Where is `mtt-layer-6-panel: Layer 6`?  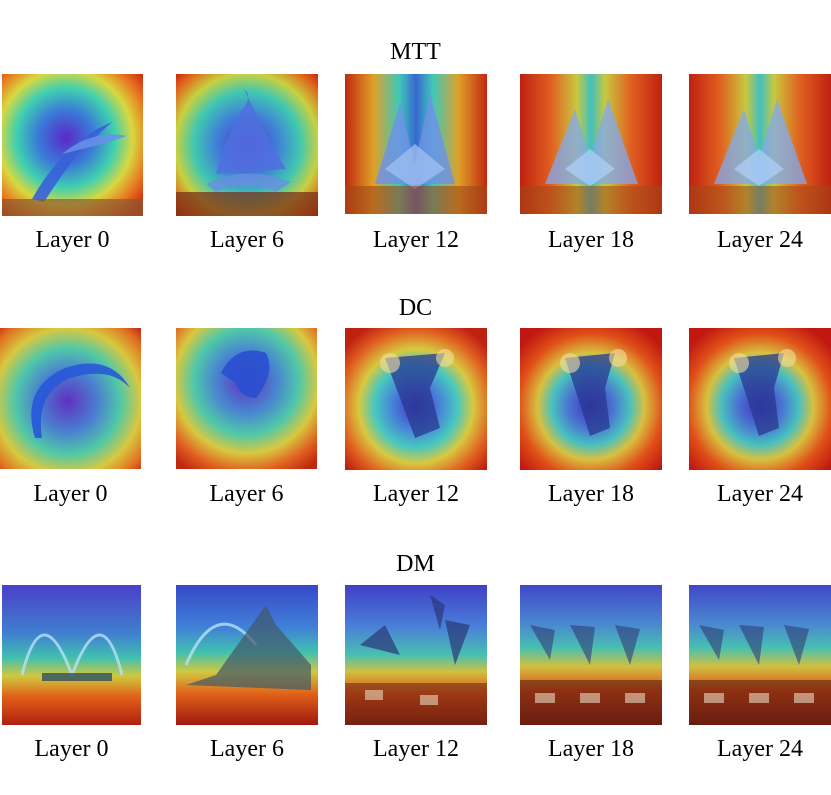 mtt-layer-6-panel: Layer 6 is located at coordinates (247, 163).